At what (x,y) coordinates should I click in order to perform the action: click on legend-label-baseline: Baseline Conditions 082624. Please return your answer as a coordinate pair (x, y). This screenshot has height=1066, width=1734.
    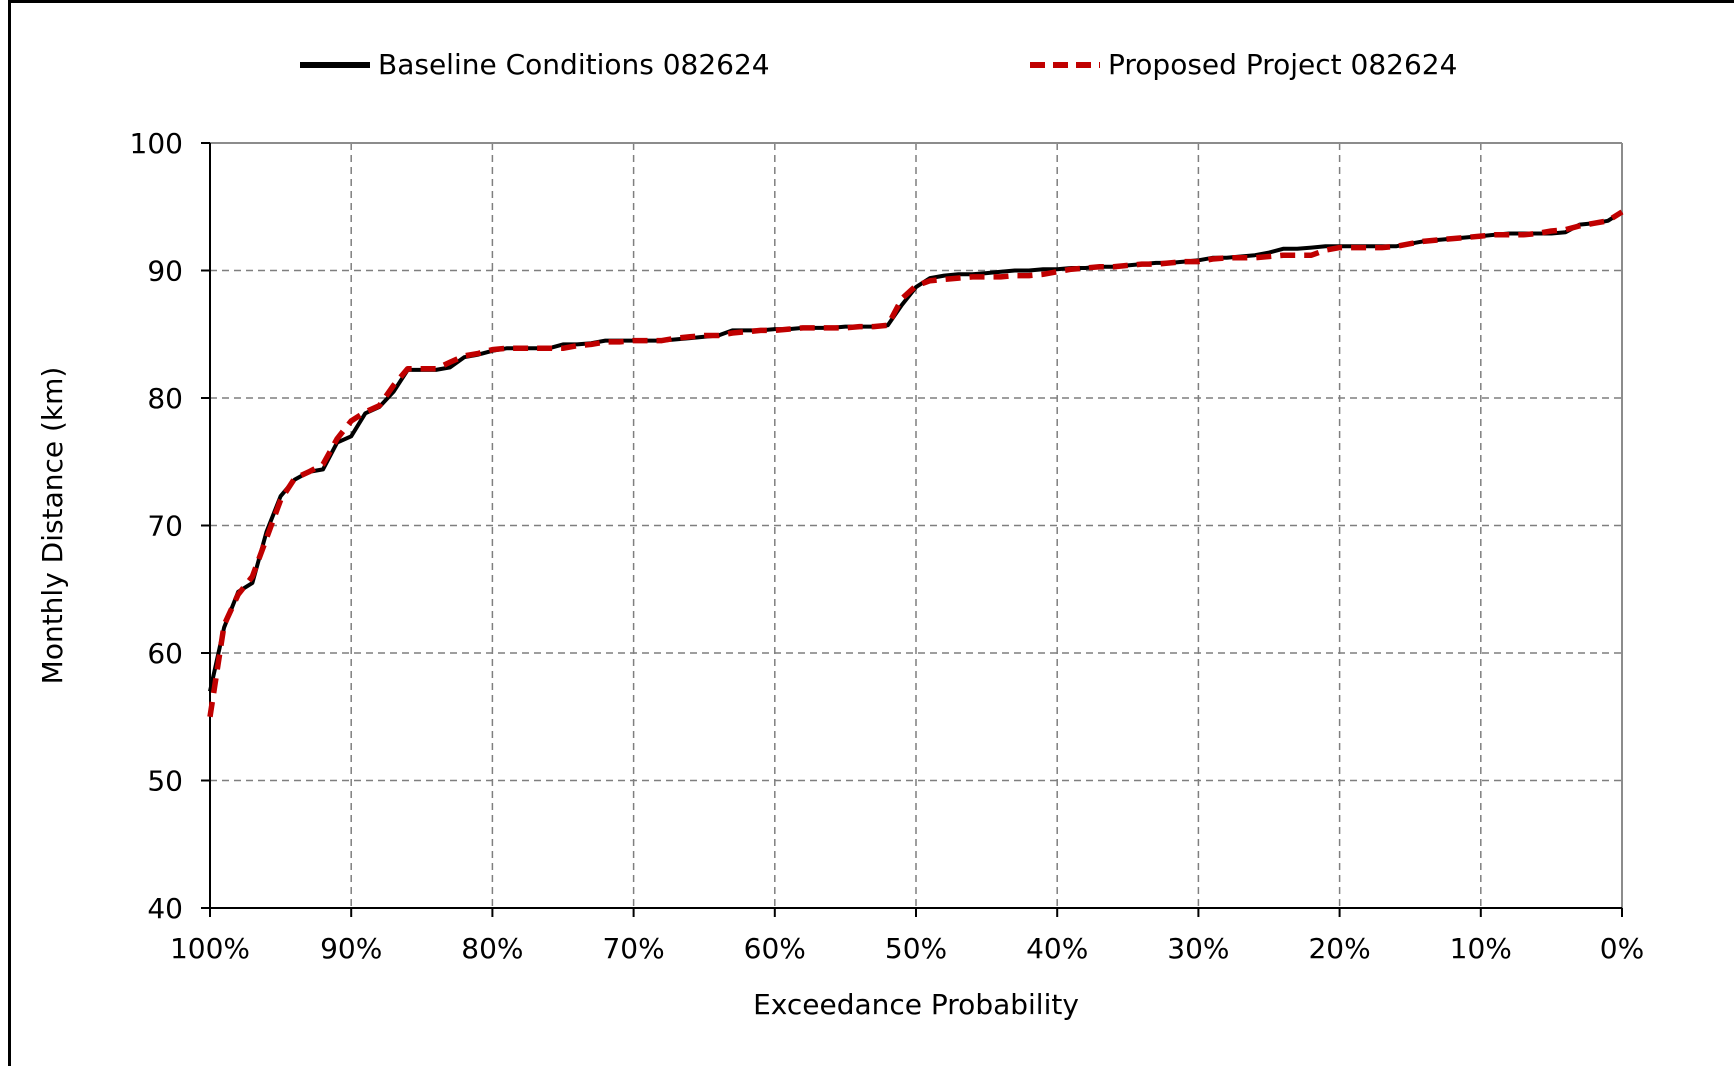
    Looking at the image, I should click on (574, 64).